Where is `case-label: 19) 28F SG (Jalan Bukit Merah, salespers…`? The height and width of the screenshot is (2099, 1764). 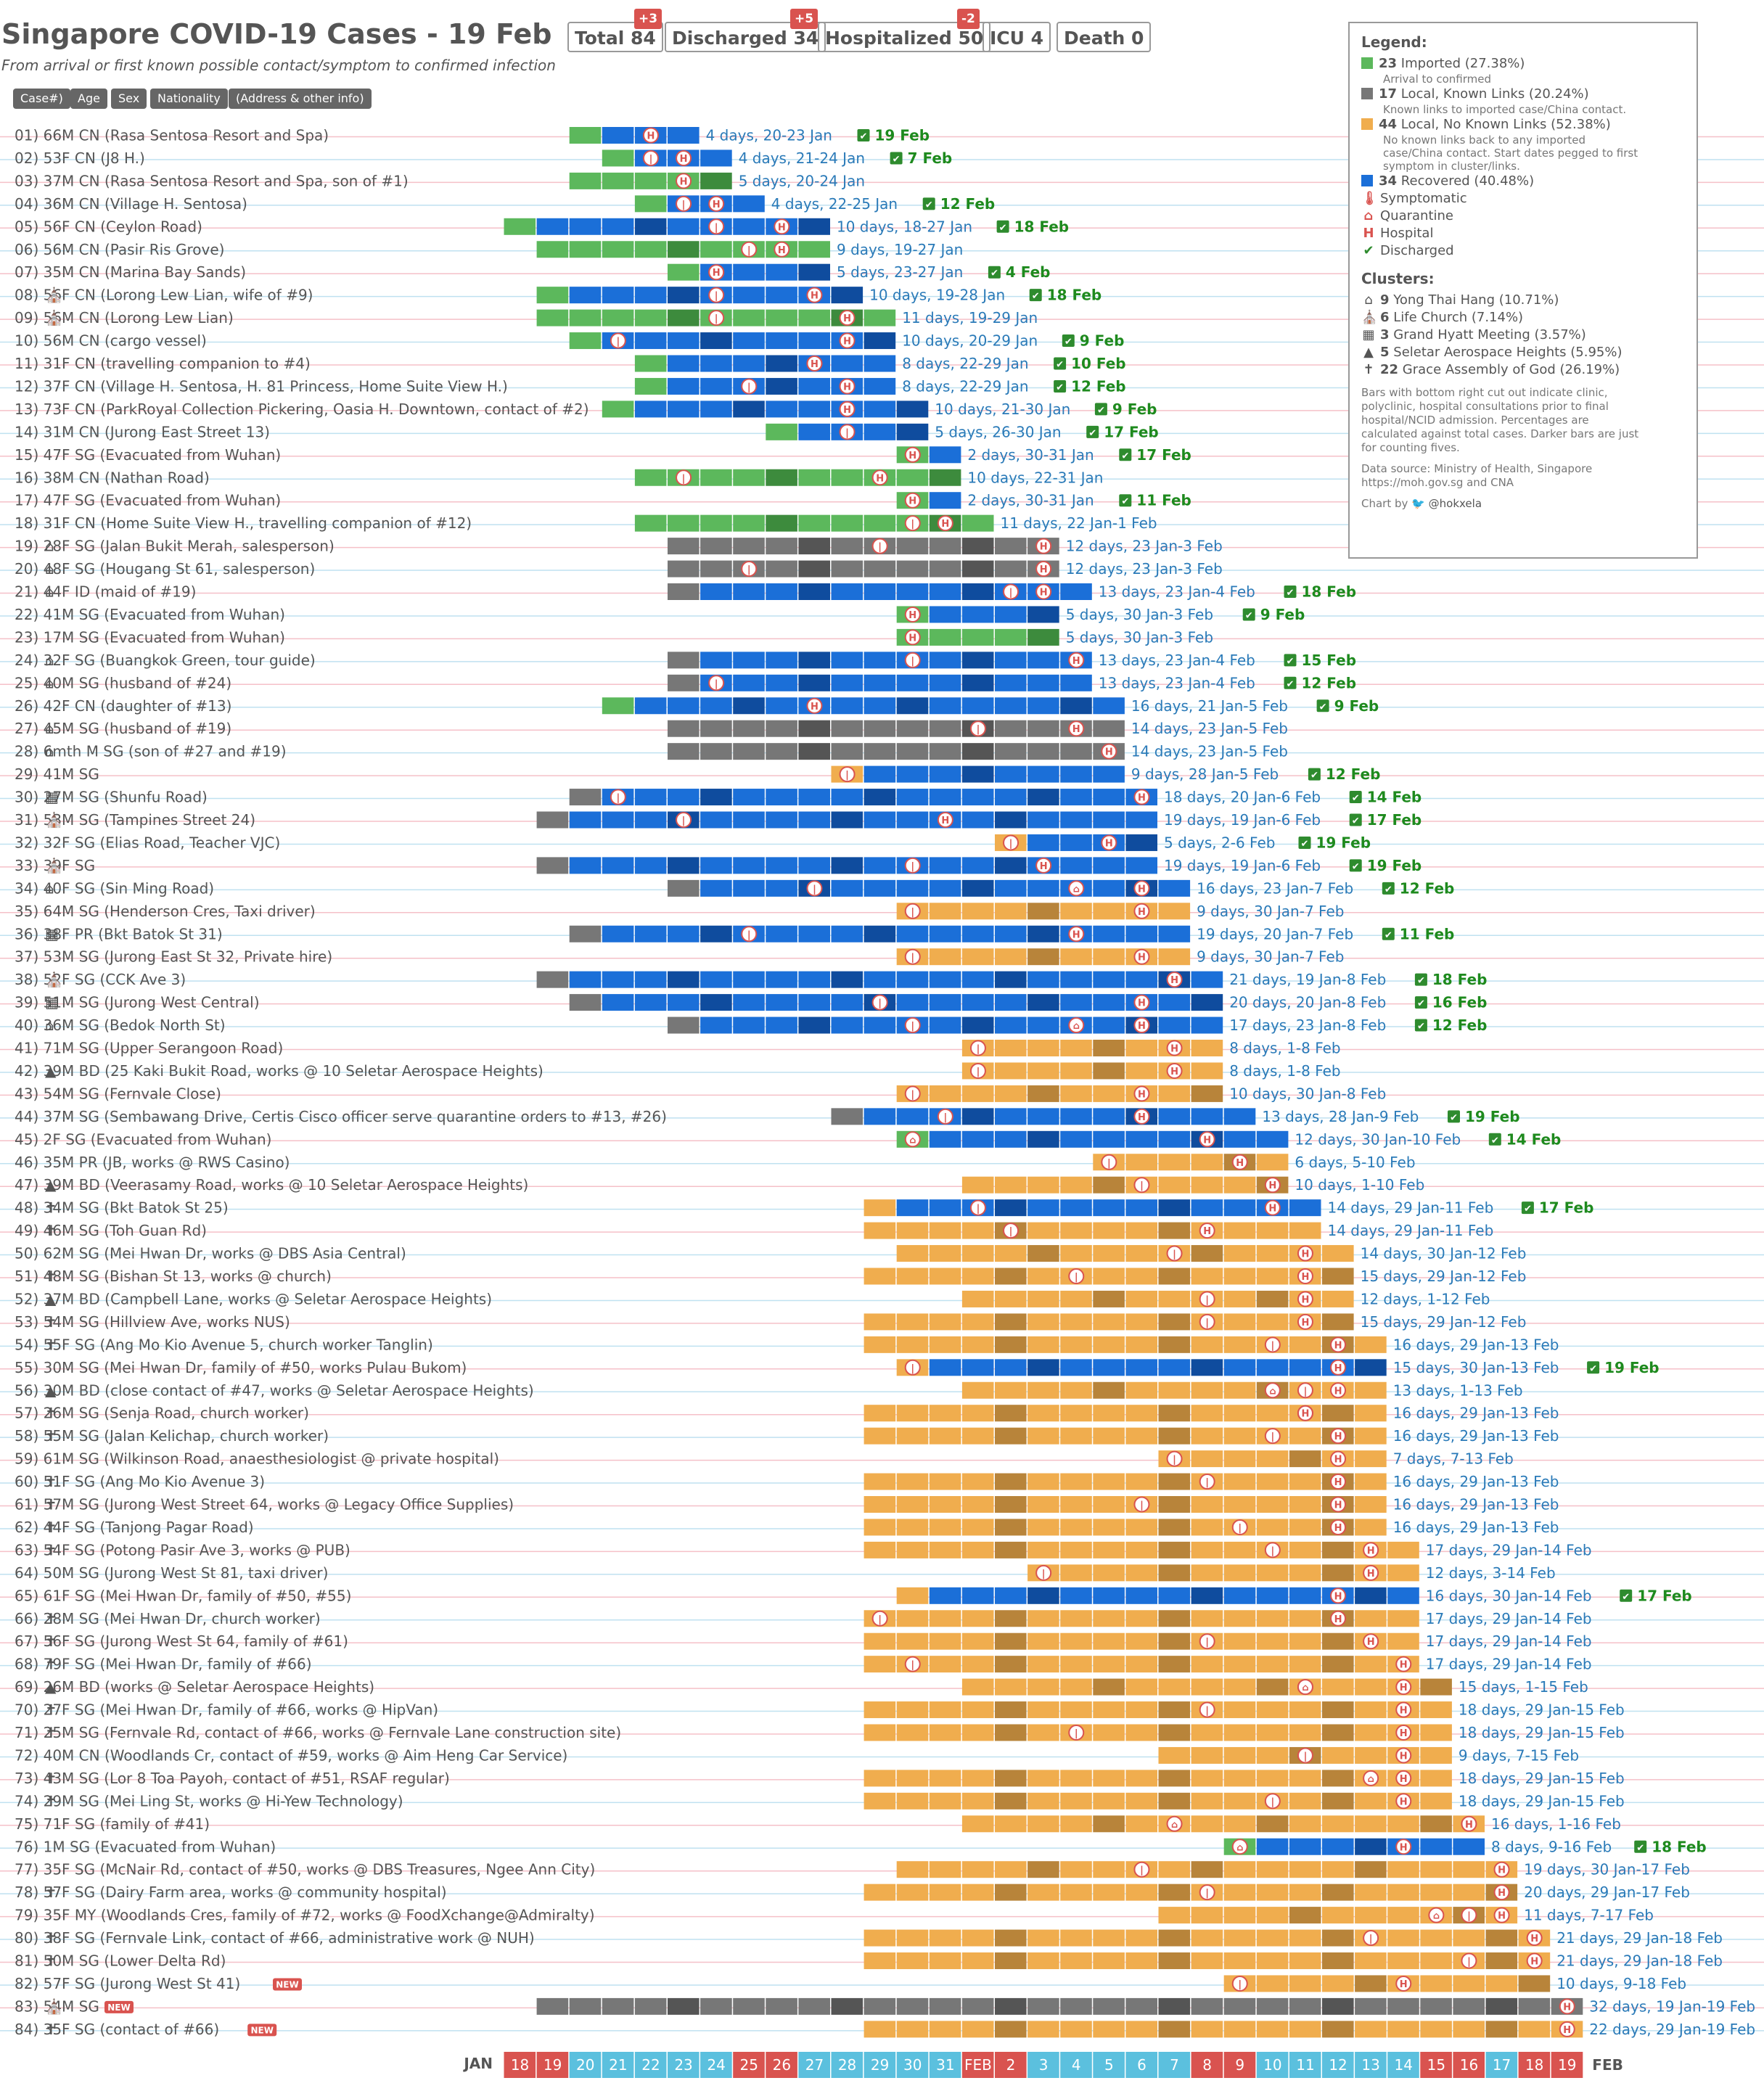 case-label: 19) 28F SG (Jalan Bukit Merah, salespers… is located at coordinates (175, 546).